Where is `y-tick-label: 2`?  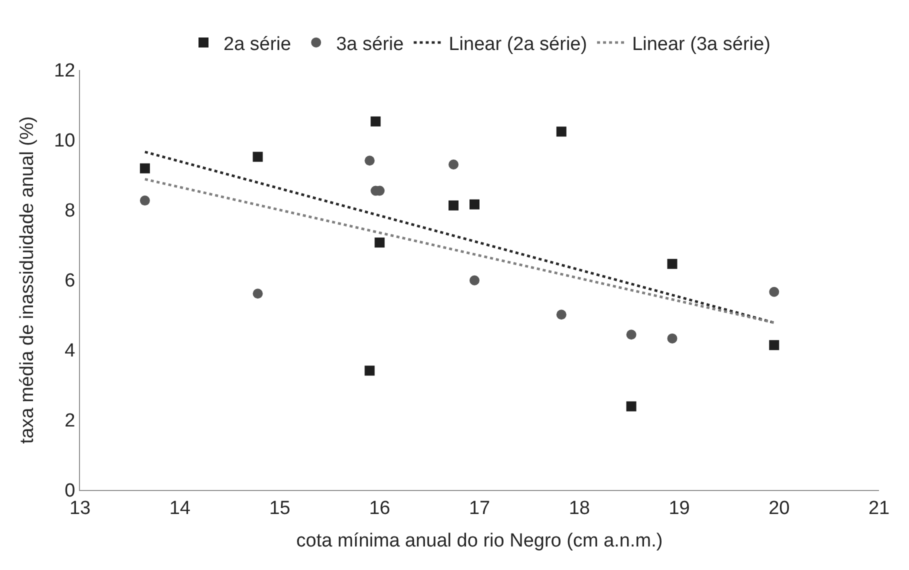 y-tick-label: 2 is located at coordinates (70, 421).